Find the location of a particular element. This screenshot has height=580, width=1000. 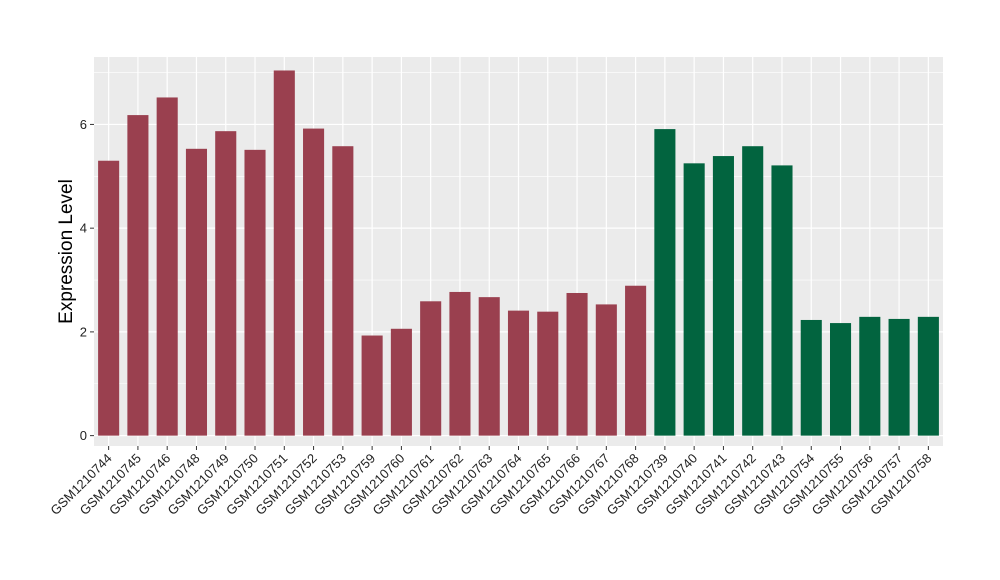

bar-GSM1210744 is located at coordinates (109, 298).